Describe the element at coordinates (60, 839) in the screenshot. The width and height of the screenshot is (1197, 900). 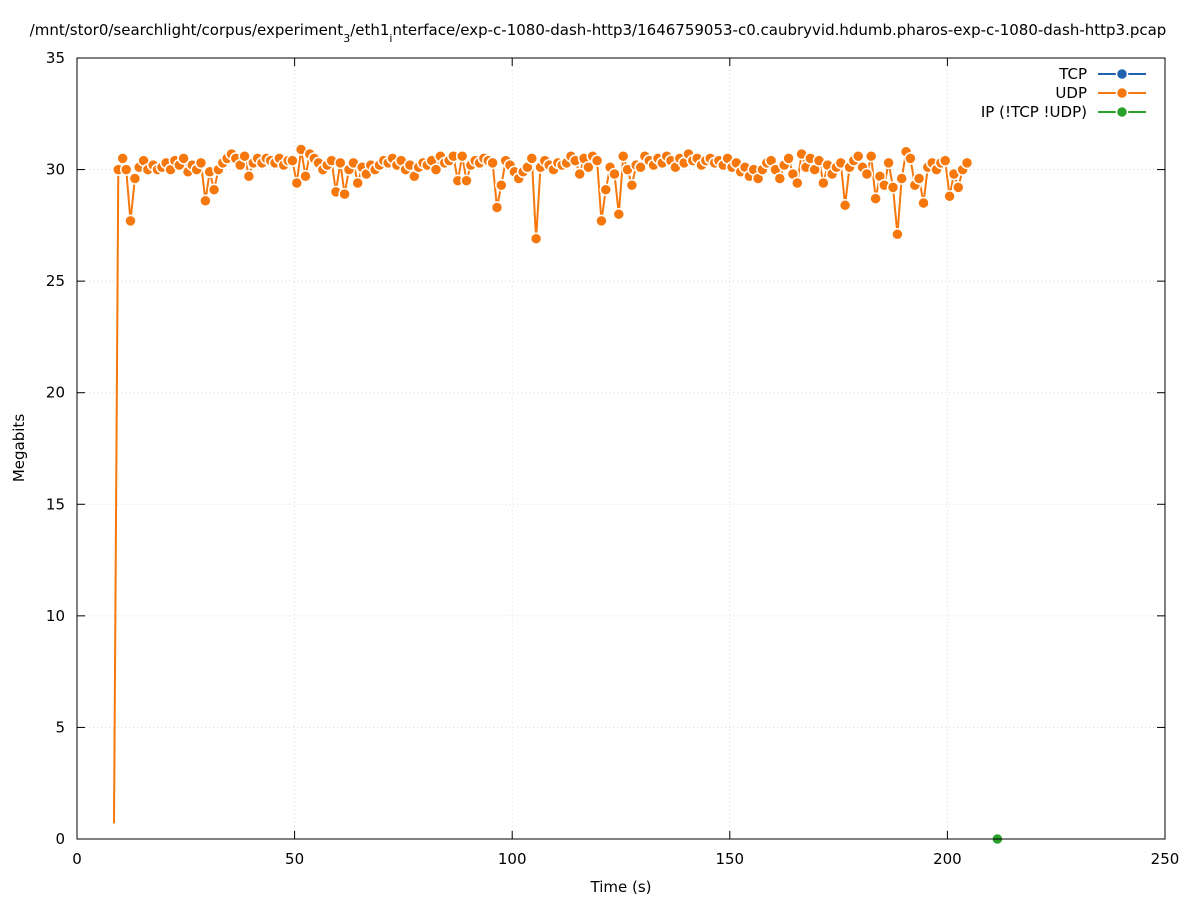
I see `y-tick-label: 0` at that location.